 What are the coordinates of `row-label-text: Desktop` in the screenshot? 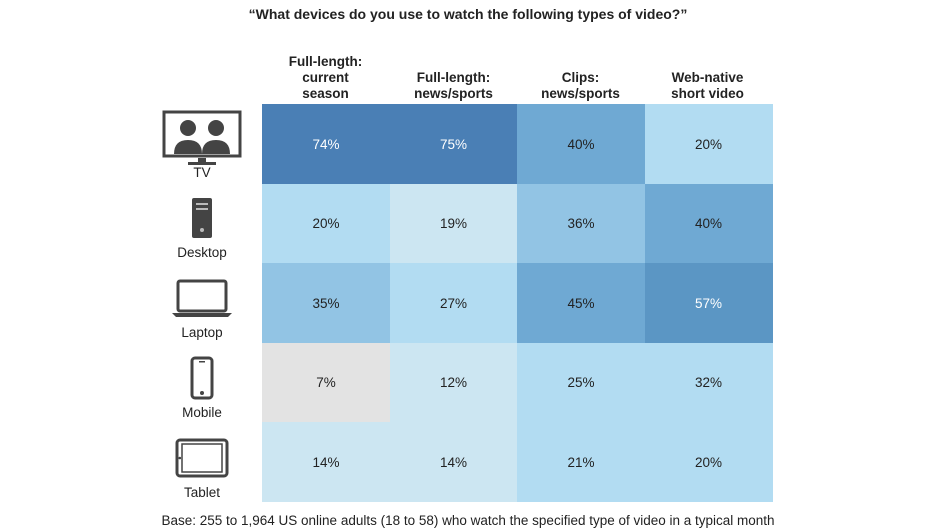 It's located at (202, 252).